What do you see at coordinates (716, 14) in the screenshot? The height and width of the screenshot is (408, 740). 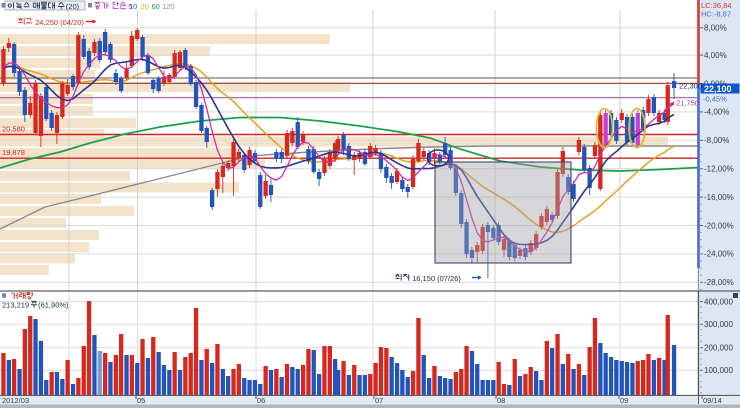 I see `svg-text: HC:-8,87` at bounding box center [716, 14].